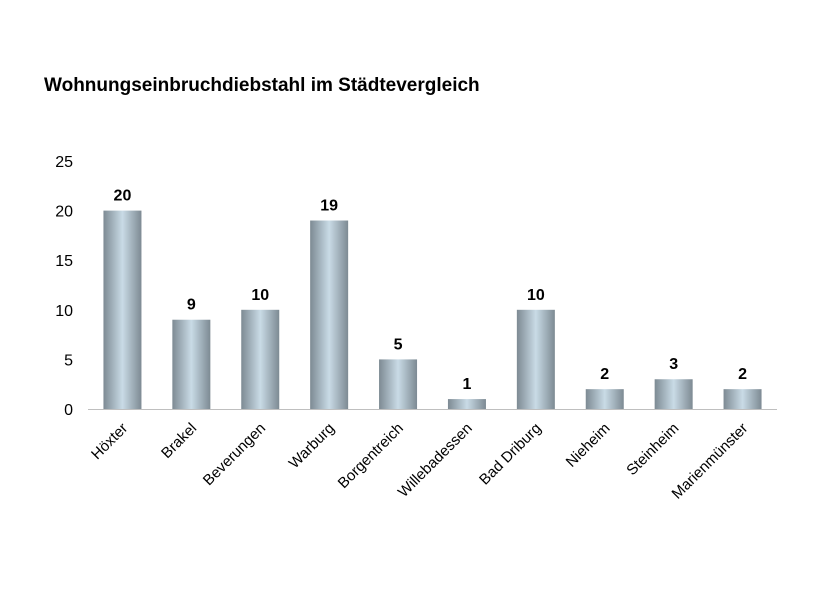 This screenshot has width=825, height=593. Describe the element at coordinates (64, 311) in the screenshot. I see `y-tick-label: 10` at that location.